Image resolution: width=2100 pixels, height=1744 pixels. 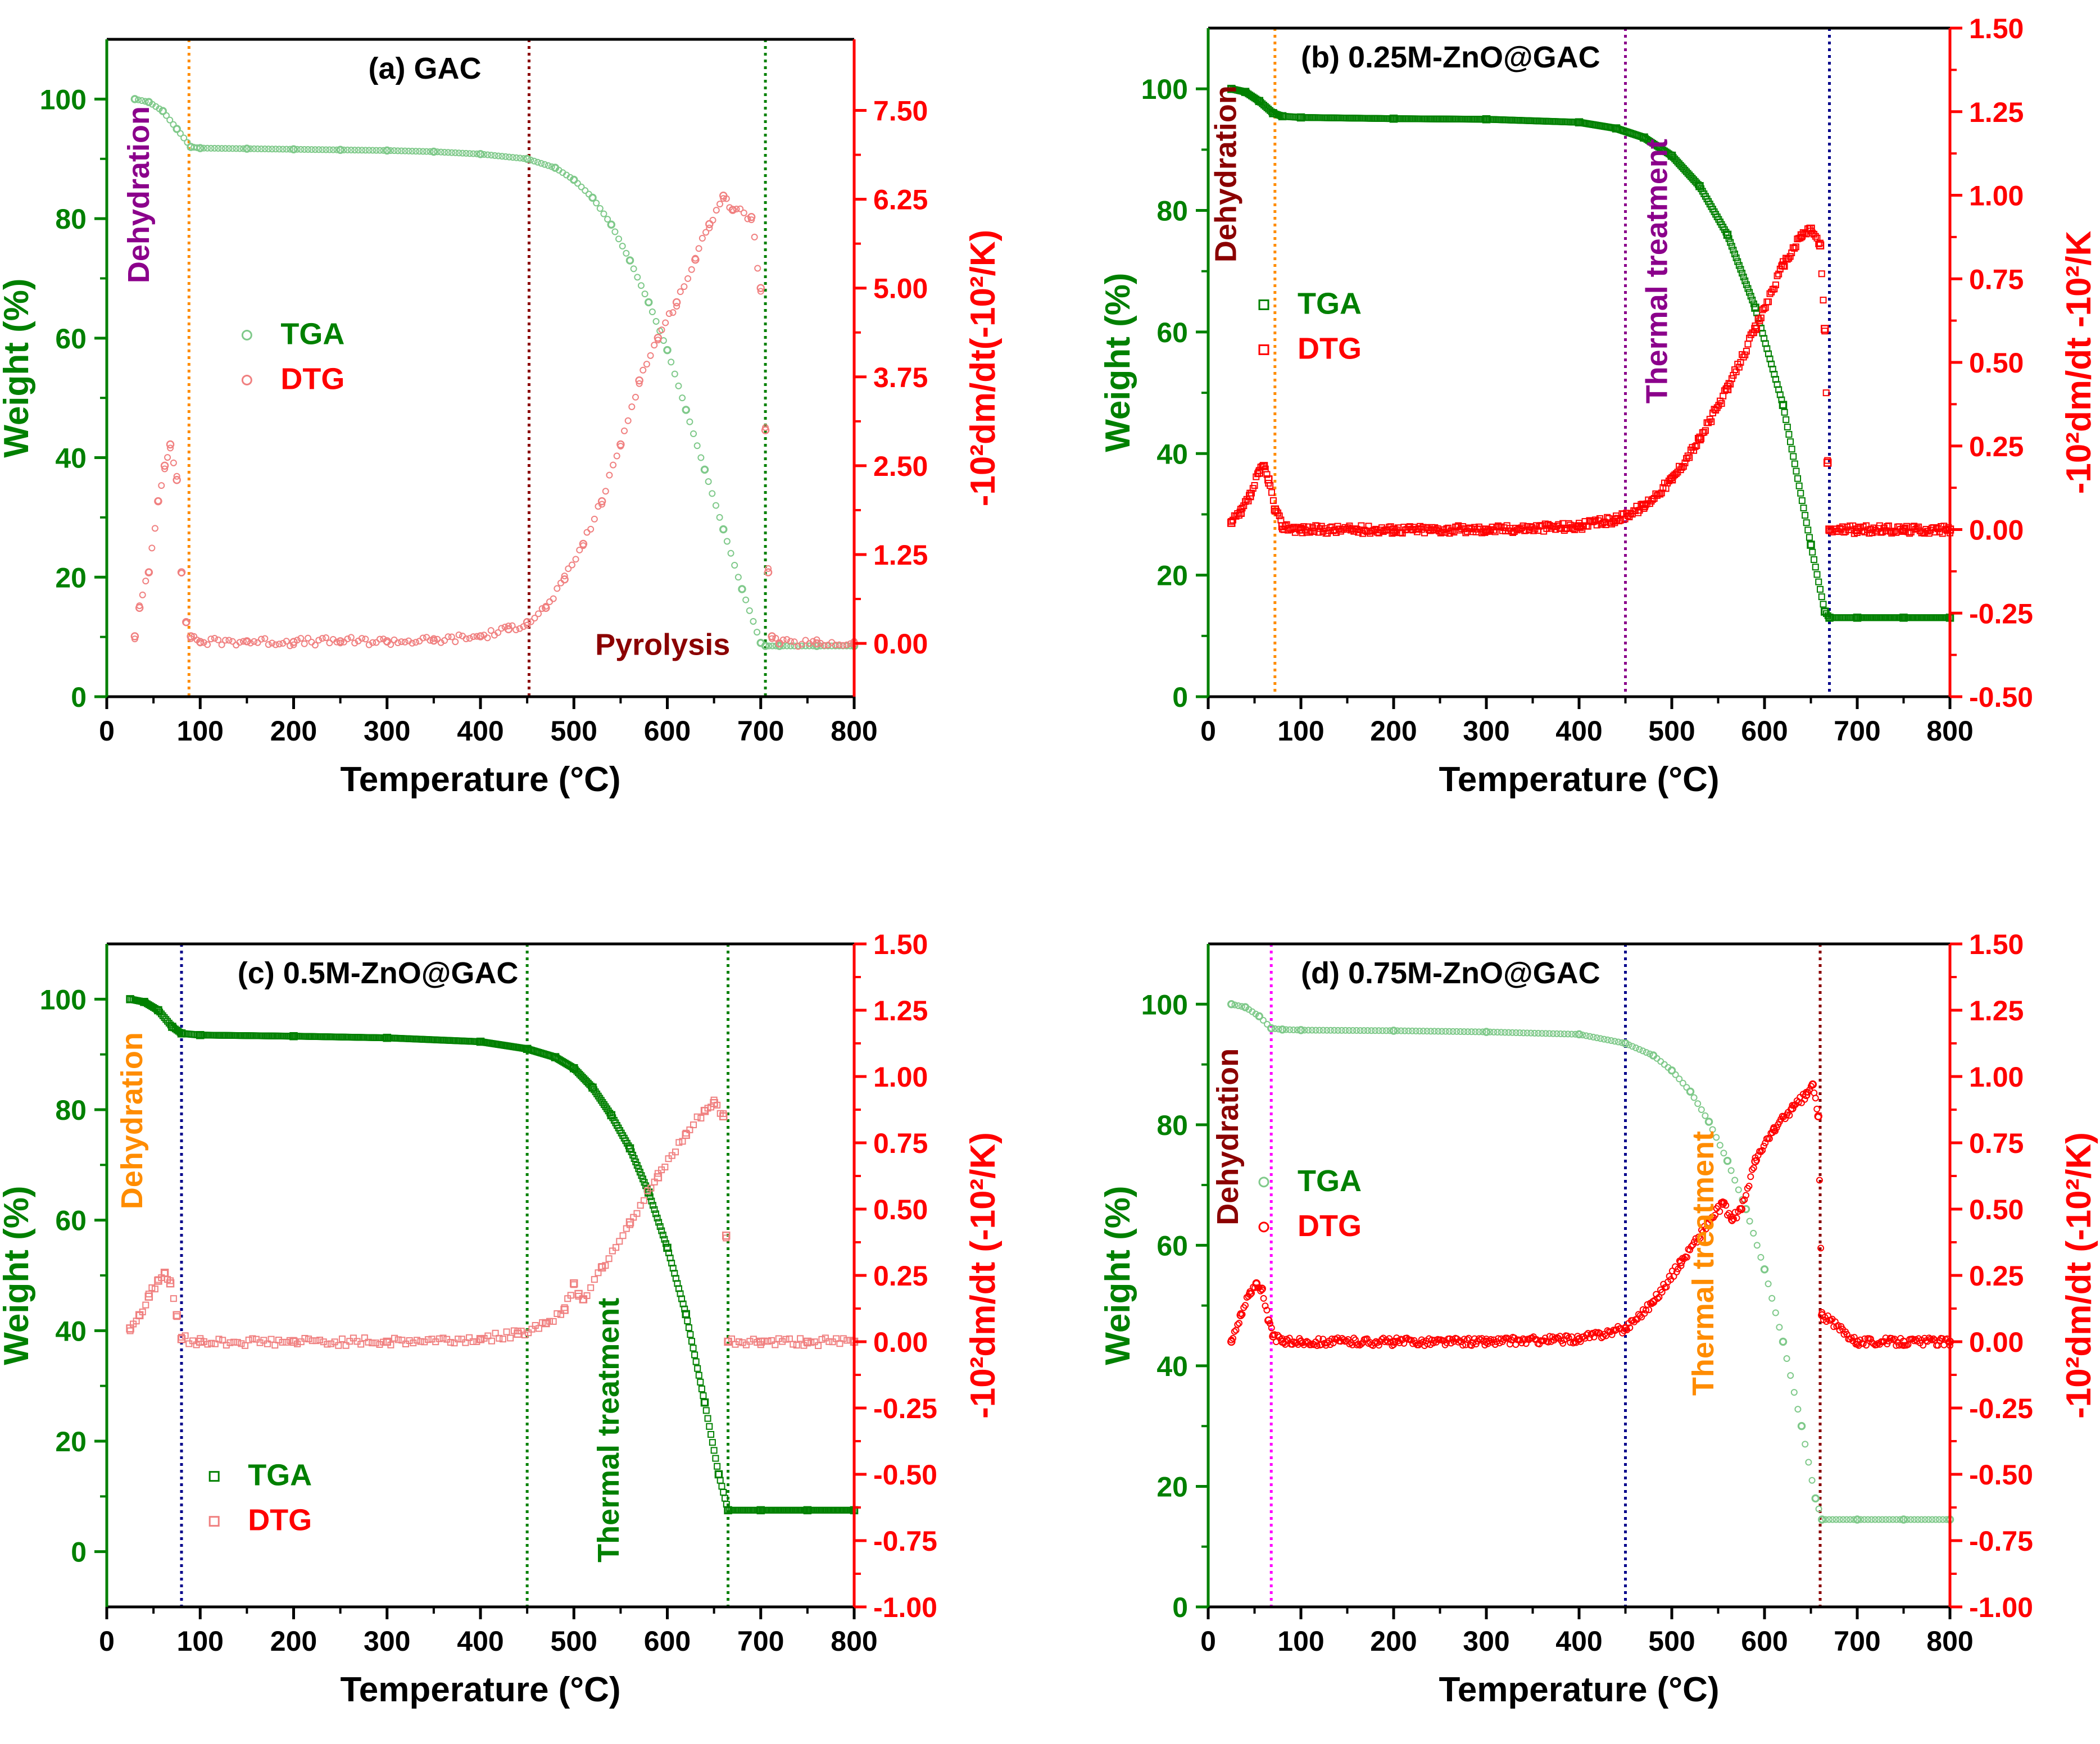 What do you see at coordinates (280, 1520) in the screenshot?
I see `legend-dtg-label: DTG` at bounding box center [280, 1520].